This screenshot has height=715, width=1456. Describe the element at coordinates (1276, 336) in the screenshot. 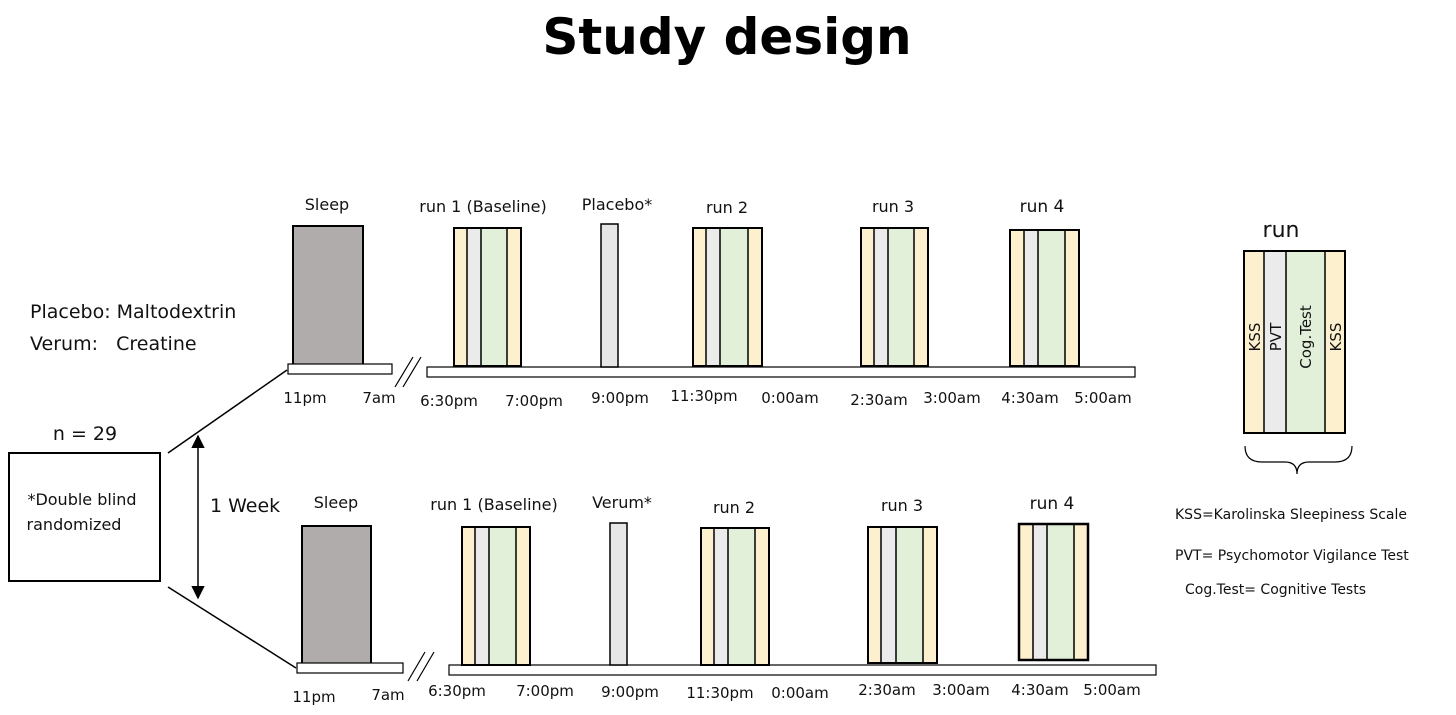

I see `segment-label-pvt: PVT` at that location.